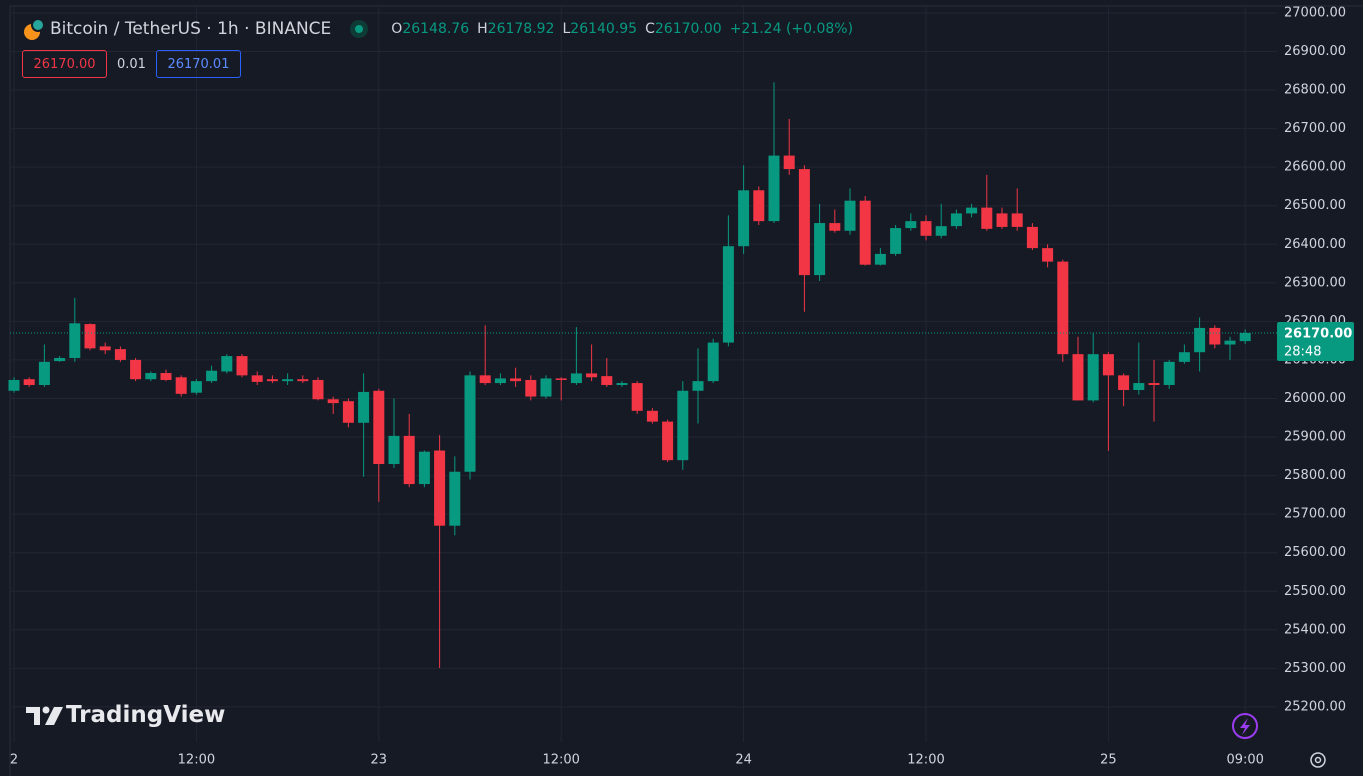 Image resolution: width=1363 pixels, height=776 pixels. Describe the element at coordinates (1315, 437) in the screenshot. I see `y-tick-label: 25900.00` at that location.